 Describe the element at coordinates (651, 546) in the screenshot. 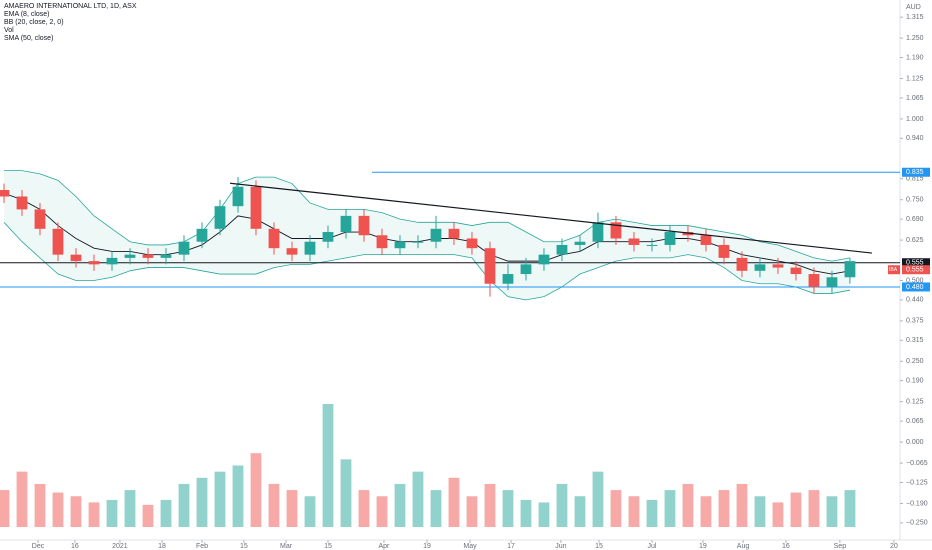

I see `x-tick-label: Jul` at that location.